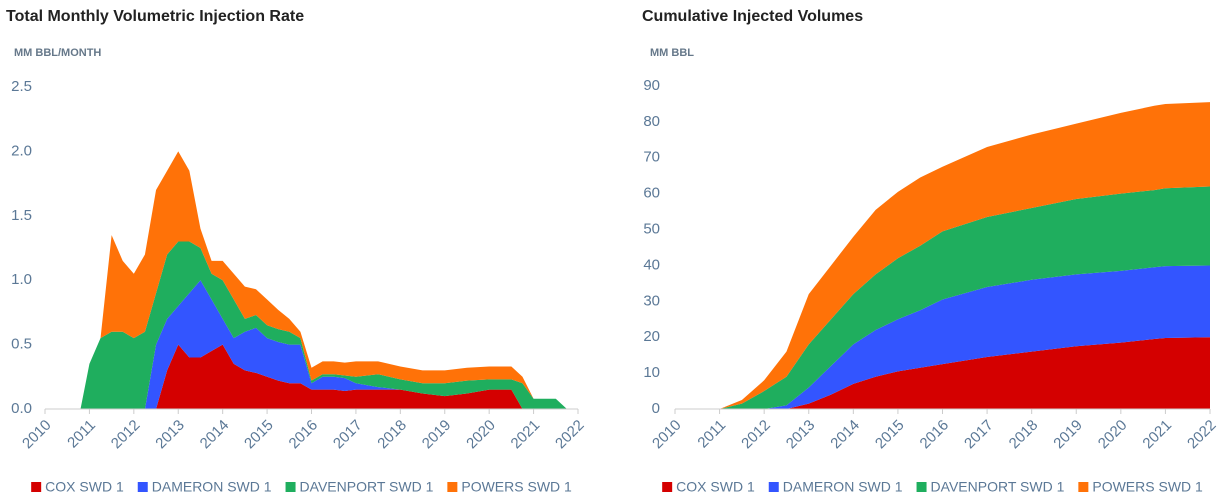  Describe the element at coordinates (651, 121) in the screenshot. I see `y-tick-label: 80` at that location.